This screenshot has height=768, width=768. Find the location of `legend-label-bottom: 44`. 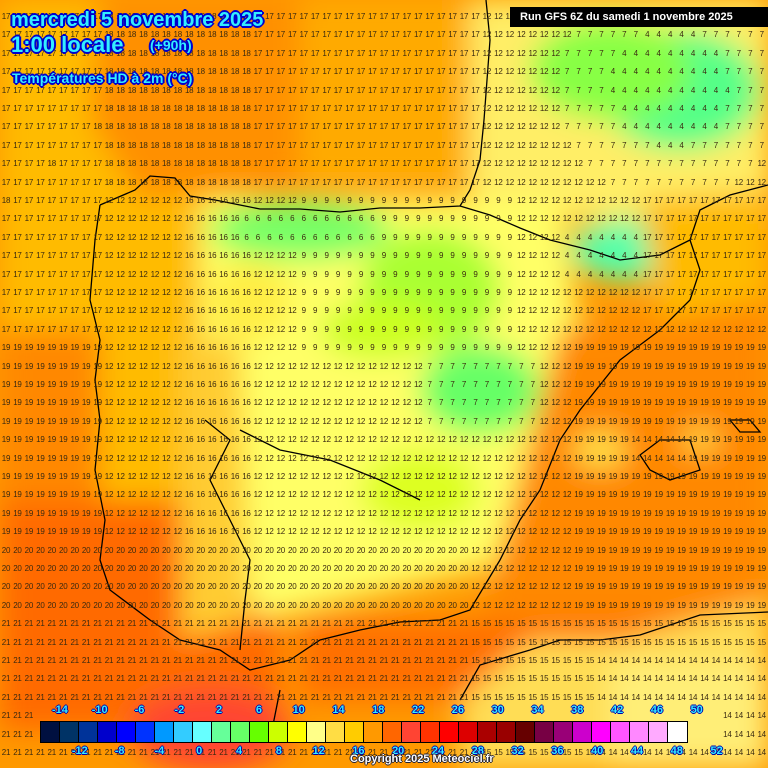

legend-label-bottom: 44 is located at coordinates (637, 751).